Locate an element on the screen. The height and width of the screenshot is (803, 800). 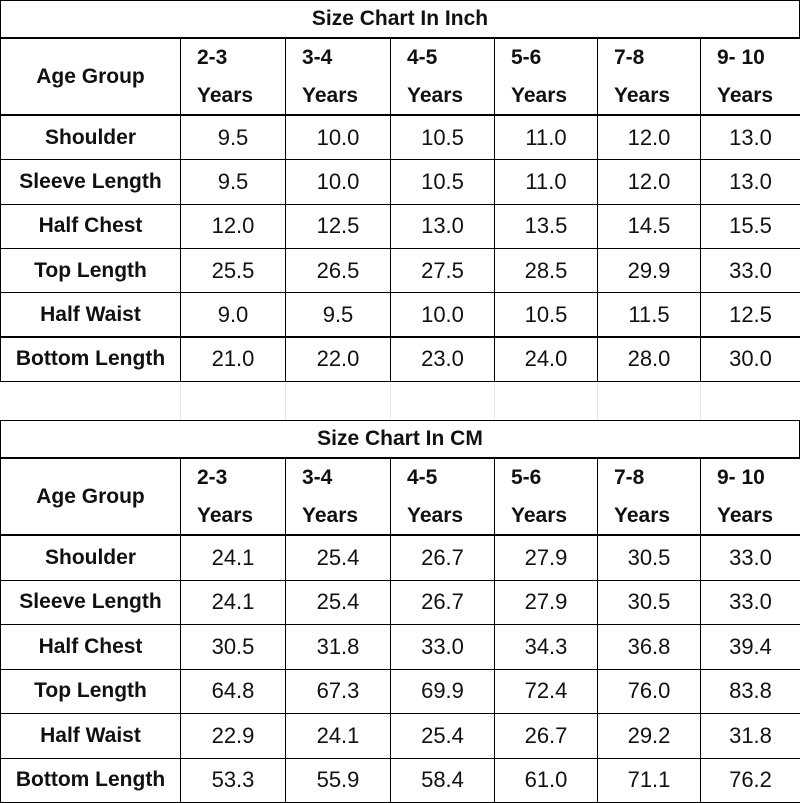
value-cell: 23.0 is located at coordinates (442, 359).